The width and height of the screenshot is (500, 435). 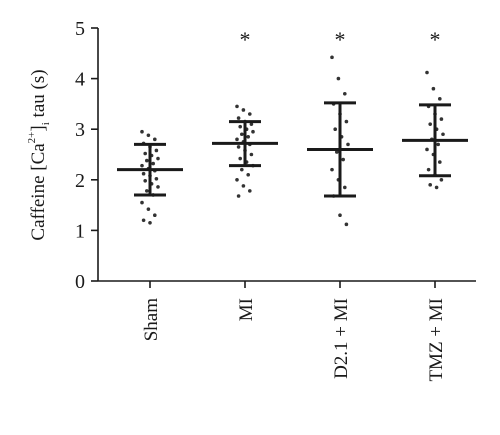 I want to click on svg-text: Caffeine [Ca2+]i tau (s), so click(x=39, y=154).